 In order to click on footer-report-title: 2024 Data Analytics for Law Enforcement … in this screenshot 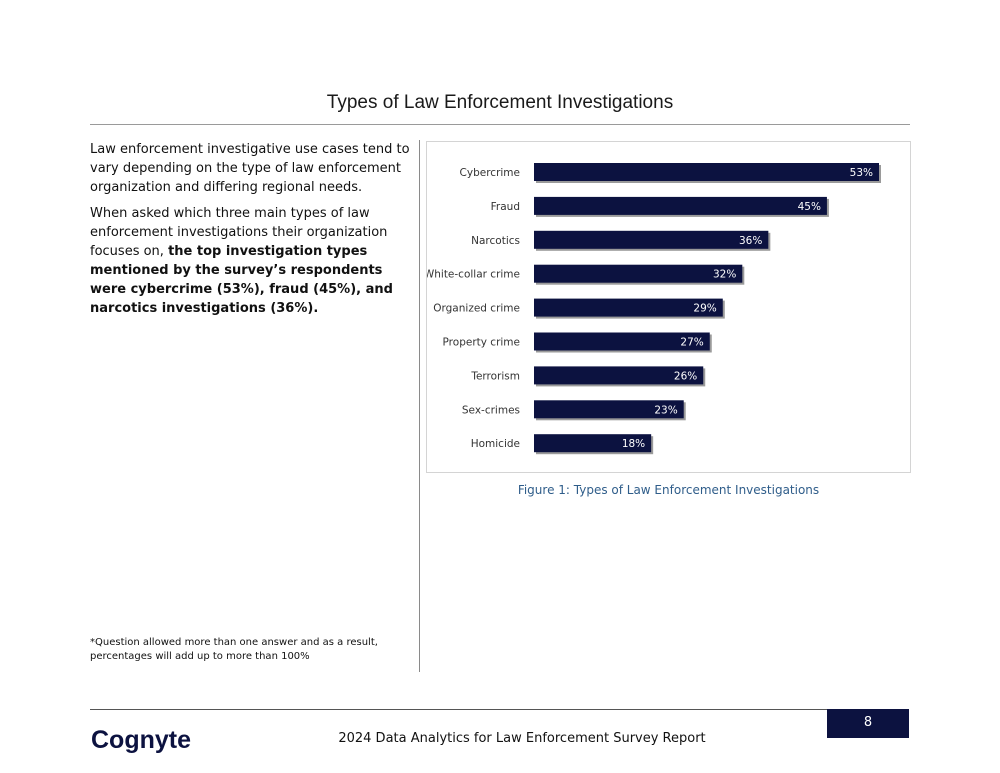, I will do `click(522, 738)`.